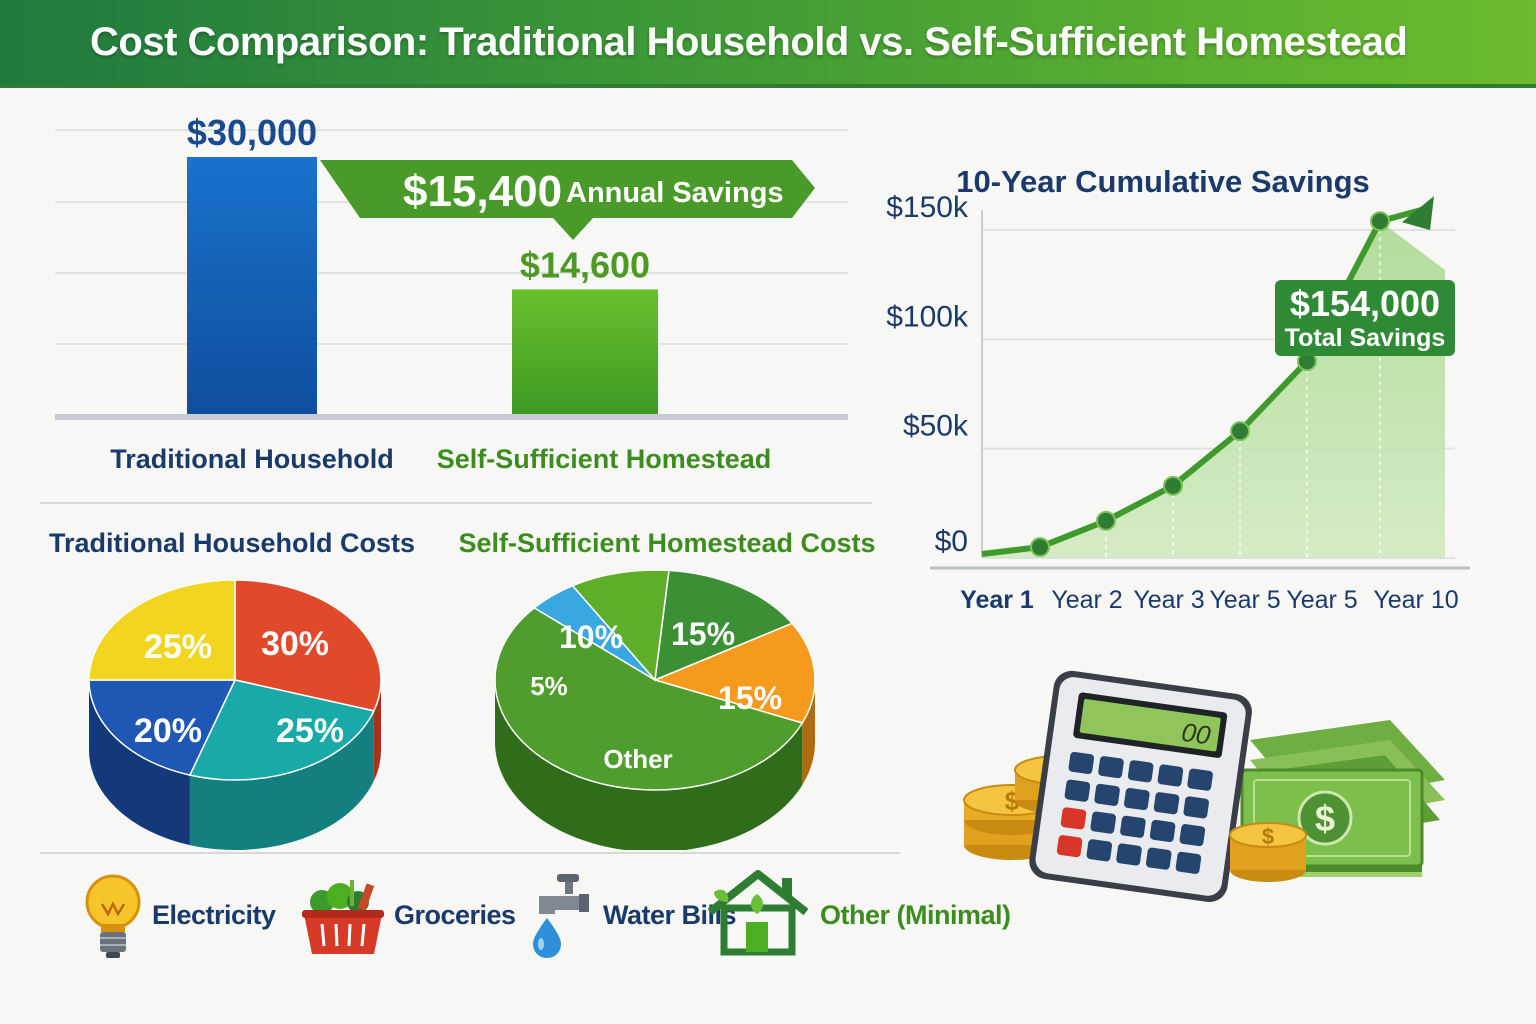 The height and width of the screenshot is (1024, 1536). What do you see at coordinates (631, 915) in the screenshot?
I see `legend-item-water-bills: Water Bills` at bounding box center [631, 915].